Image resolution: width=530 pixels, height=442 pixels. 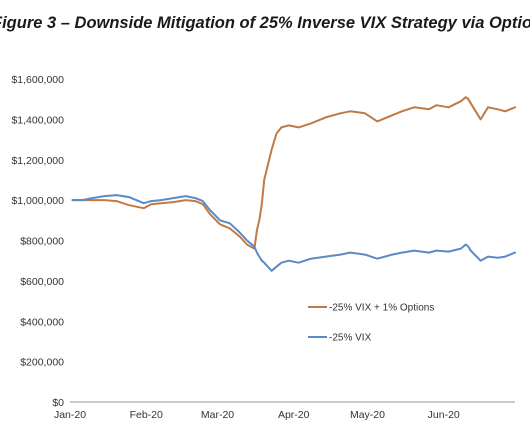 What do you see at coordinates (146, 415) in the screenshot?
I see `x-tick-label: Feb-20` at bounding box center [146, 415].